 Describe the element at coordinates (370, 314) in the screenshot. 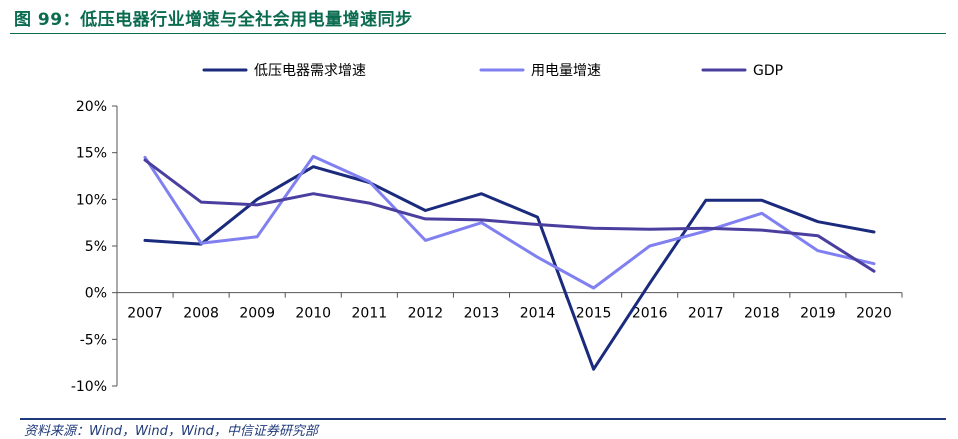

I see `x-tick-label: 2011` at that location.